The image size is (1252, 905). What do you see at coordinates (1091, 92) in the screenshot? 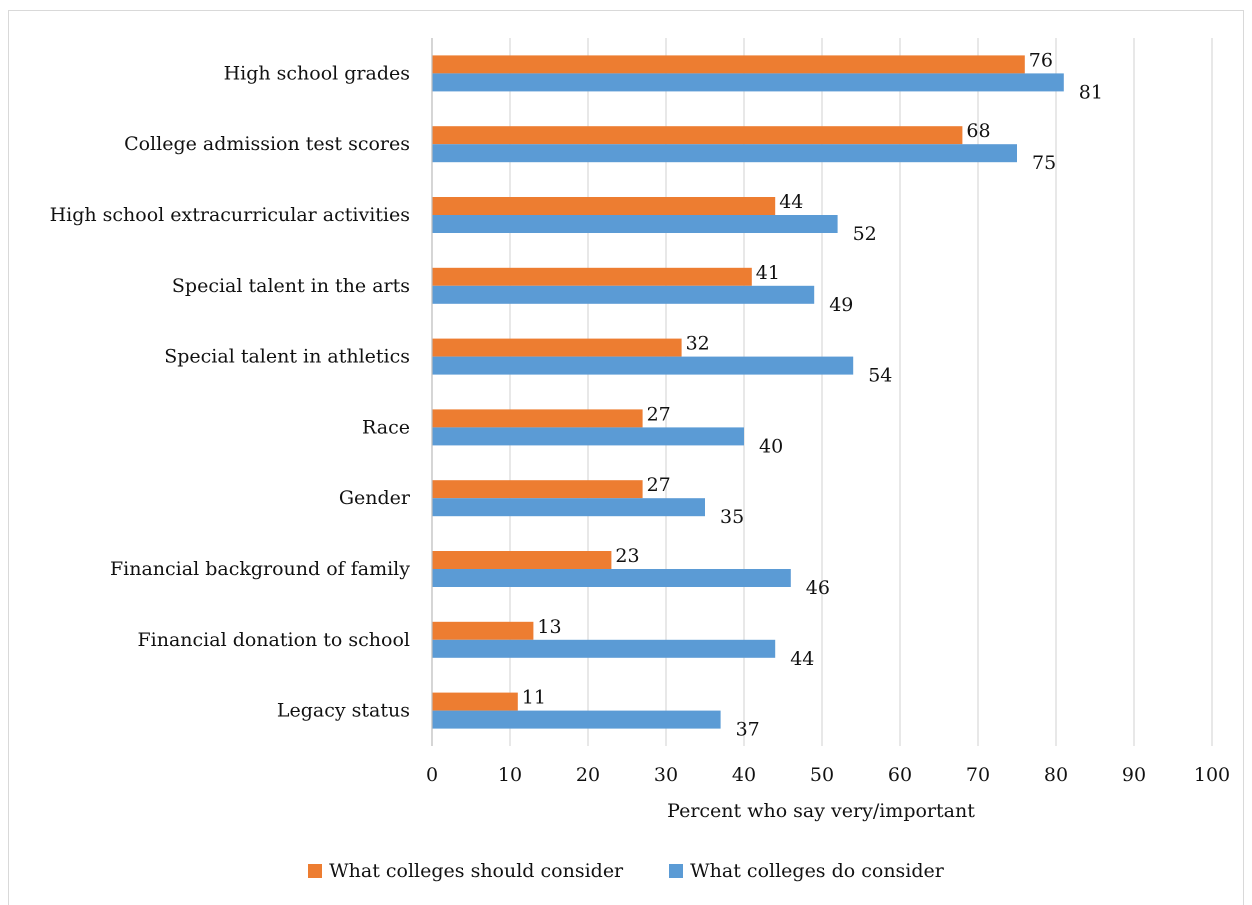
I see `data-label: 81` at bounding box center [1091, 92].